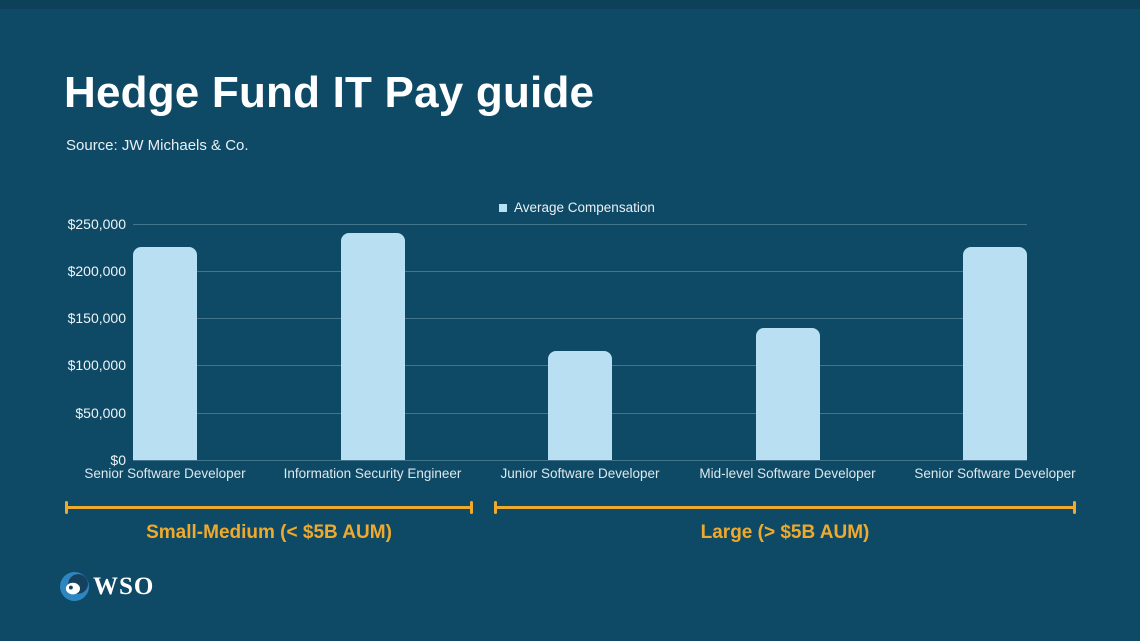  Describe the element at coordinates (785, 532) in the screenshot. I see `group-label-large: Large (> $5B AUM)` at that location.